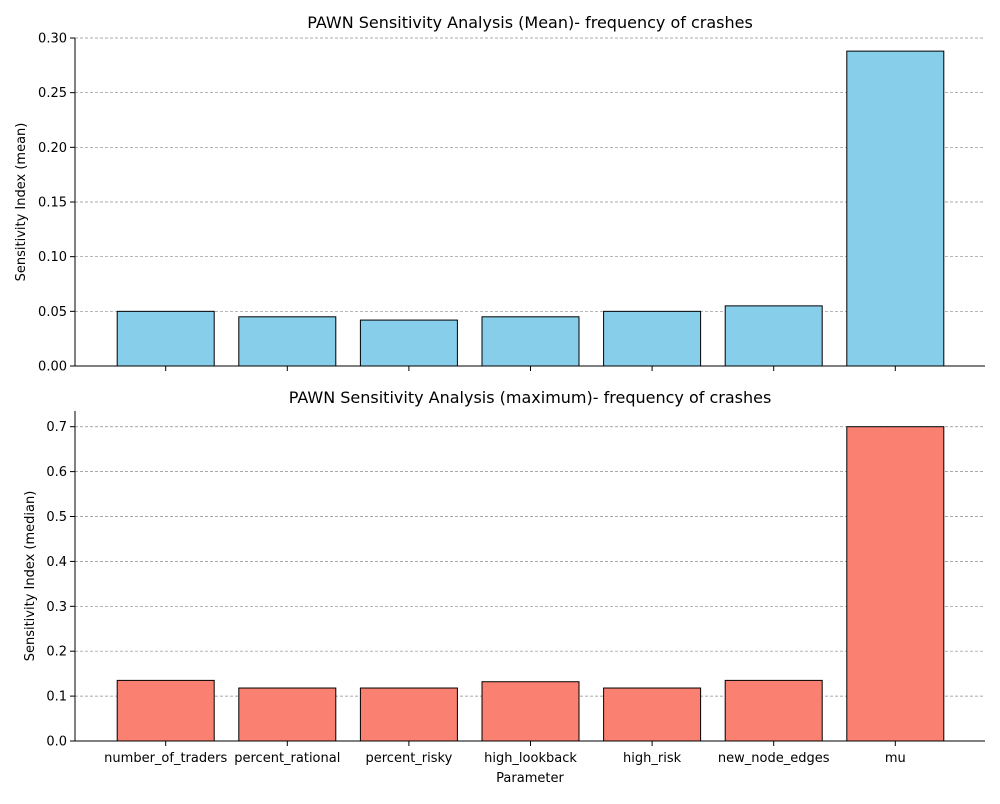 The width and height of the screenshot is (1000, 804). What do you see at coordinates (56, 697) in the screenshot?
I see `y-tick-label: 0.1` at bounding box center [56, 697].